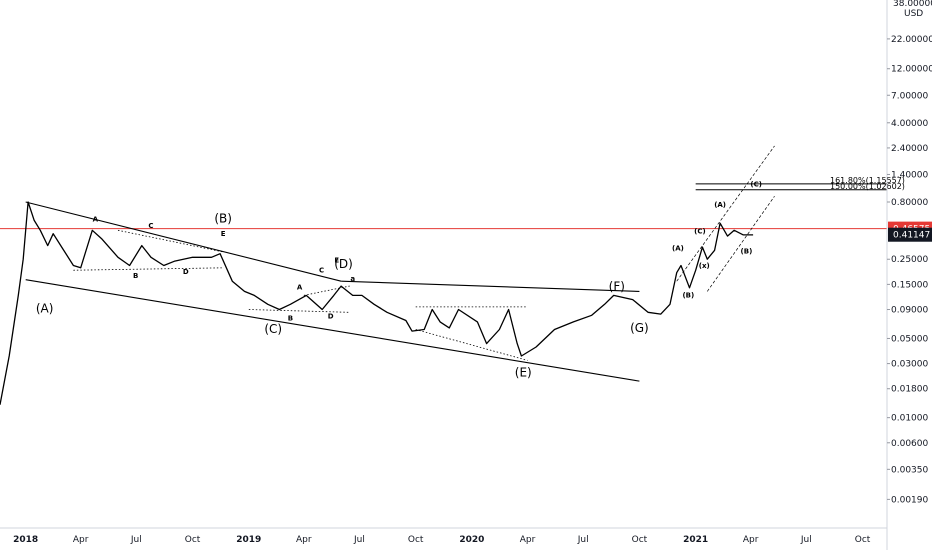  Describe the element at coordinates (911, 40) in the screenshot. I see `price-tick-label: 22.00000` at that location.